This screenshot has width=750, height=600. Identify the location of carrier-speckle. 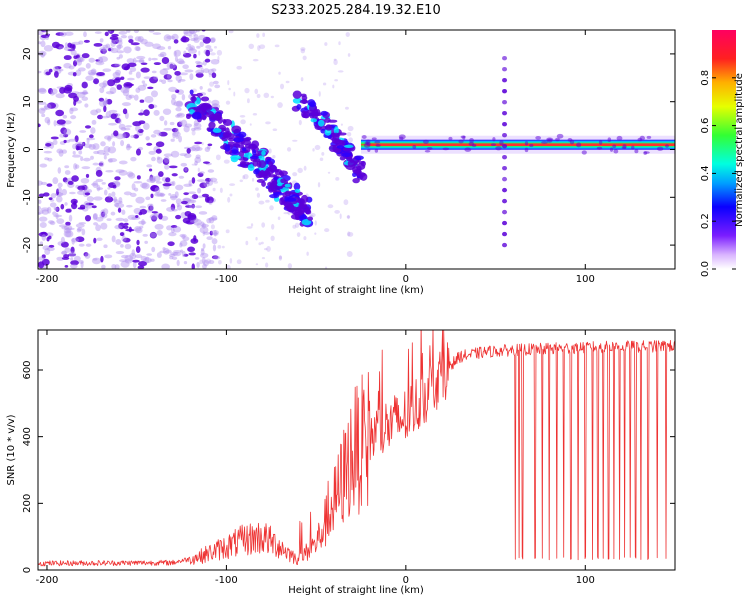
(640, 139).